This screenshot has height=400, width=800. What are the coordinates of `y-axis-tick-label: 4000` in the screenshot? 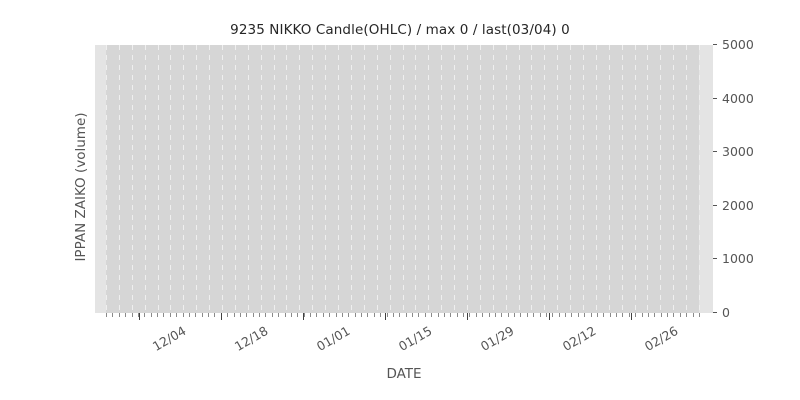 It's located at (738, 98).